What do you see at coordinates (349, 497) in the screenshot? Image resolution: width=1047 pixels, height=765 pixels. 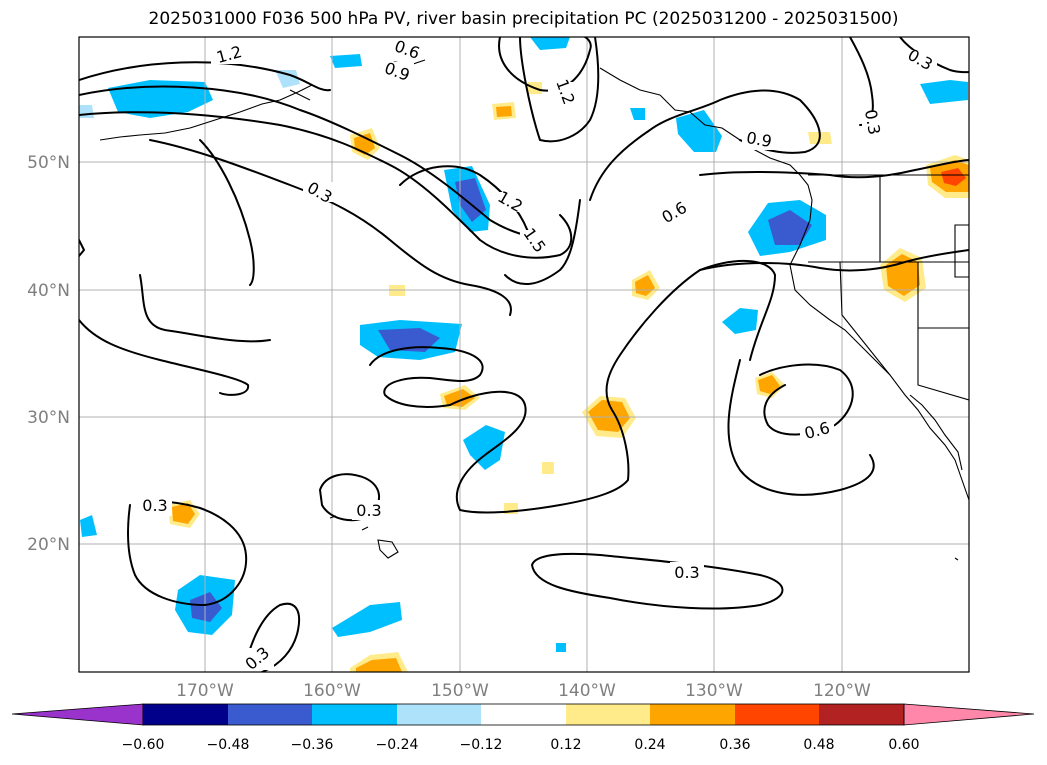 I see `pv-contour-0.3-hawaii` at bounding box center [349, 497].